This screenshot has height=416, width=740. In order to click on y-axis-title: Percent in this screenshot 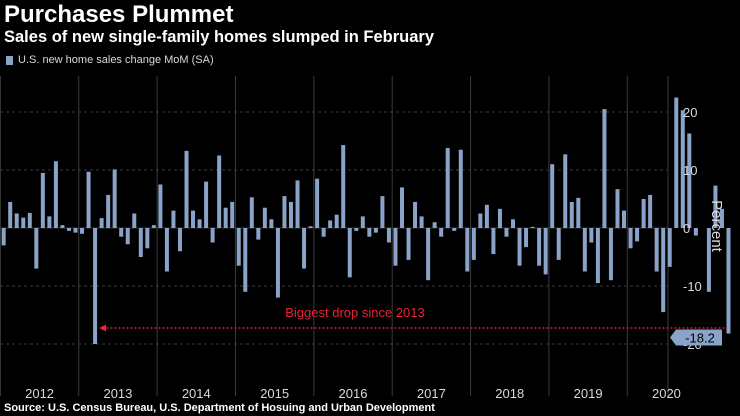, I will do `click(716, 226)`.